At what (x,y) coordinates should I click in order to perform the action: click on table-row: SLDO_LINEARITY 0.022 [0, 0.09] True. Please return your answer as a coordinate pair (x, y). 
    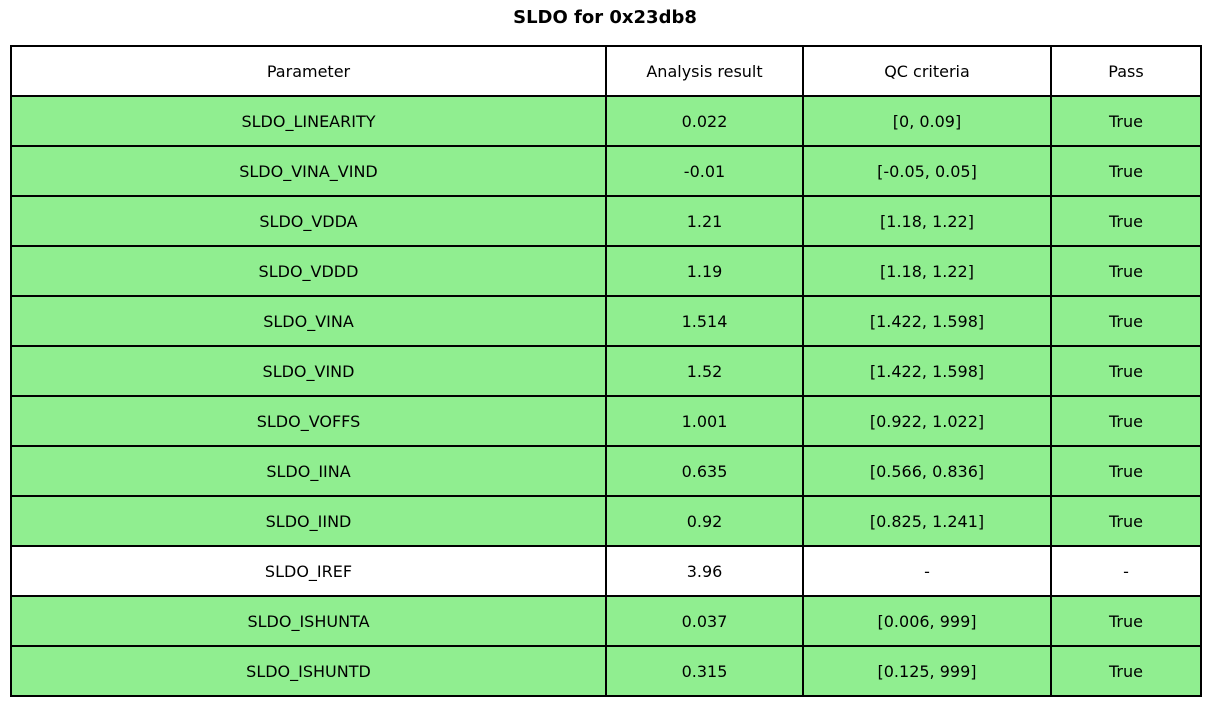
    Looking at the image, I should click on (606, 121).